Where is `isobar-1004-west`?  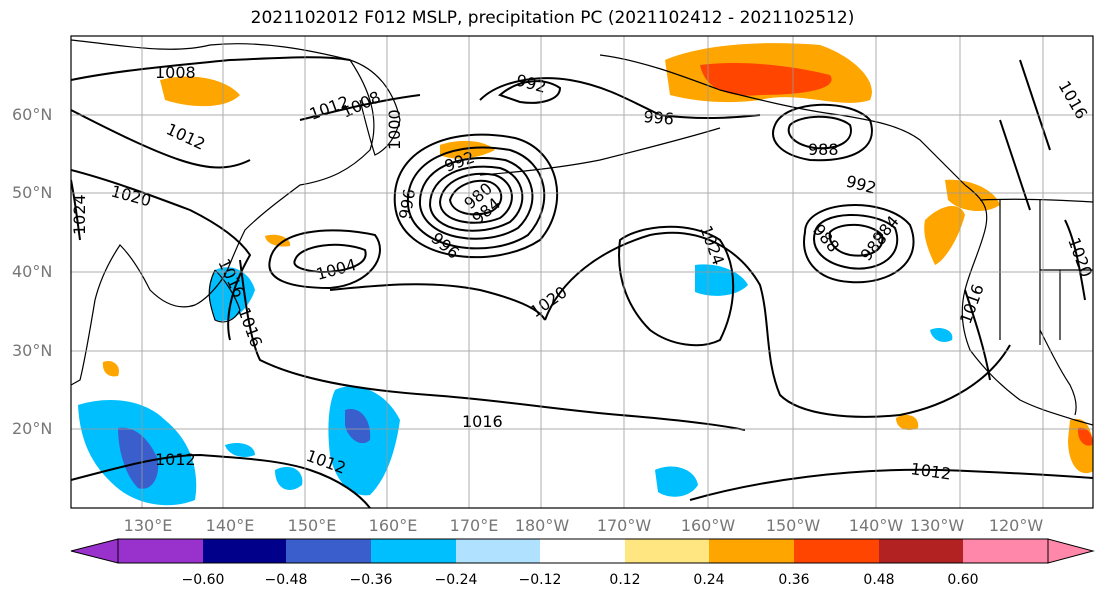 isobar-1004-west is located at coordinates (330, 258).